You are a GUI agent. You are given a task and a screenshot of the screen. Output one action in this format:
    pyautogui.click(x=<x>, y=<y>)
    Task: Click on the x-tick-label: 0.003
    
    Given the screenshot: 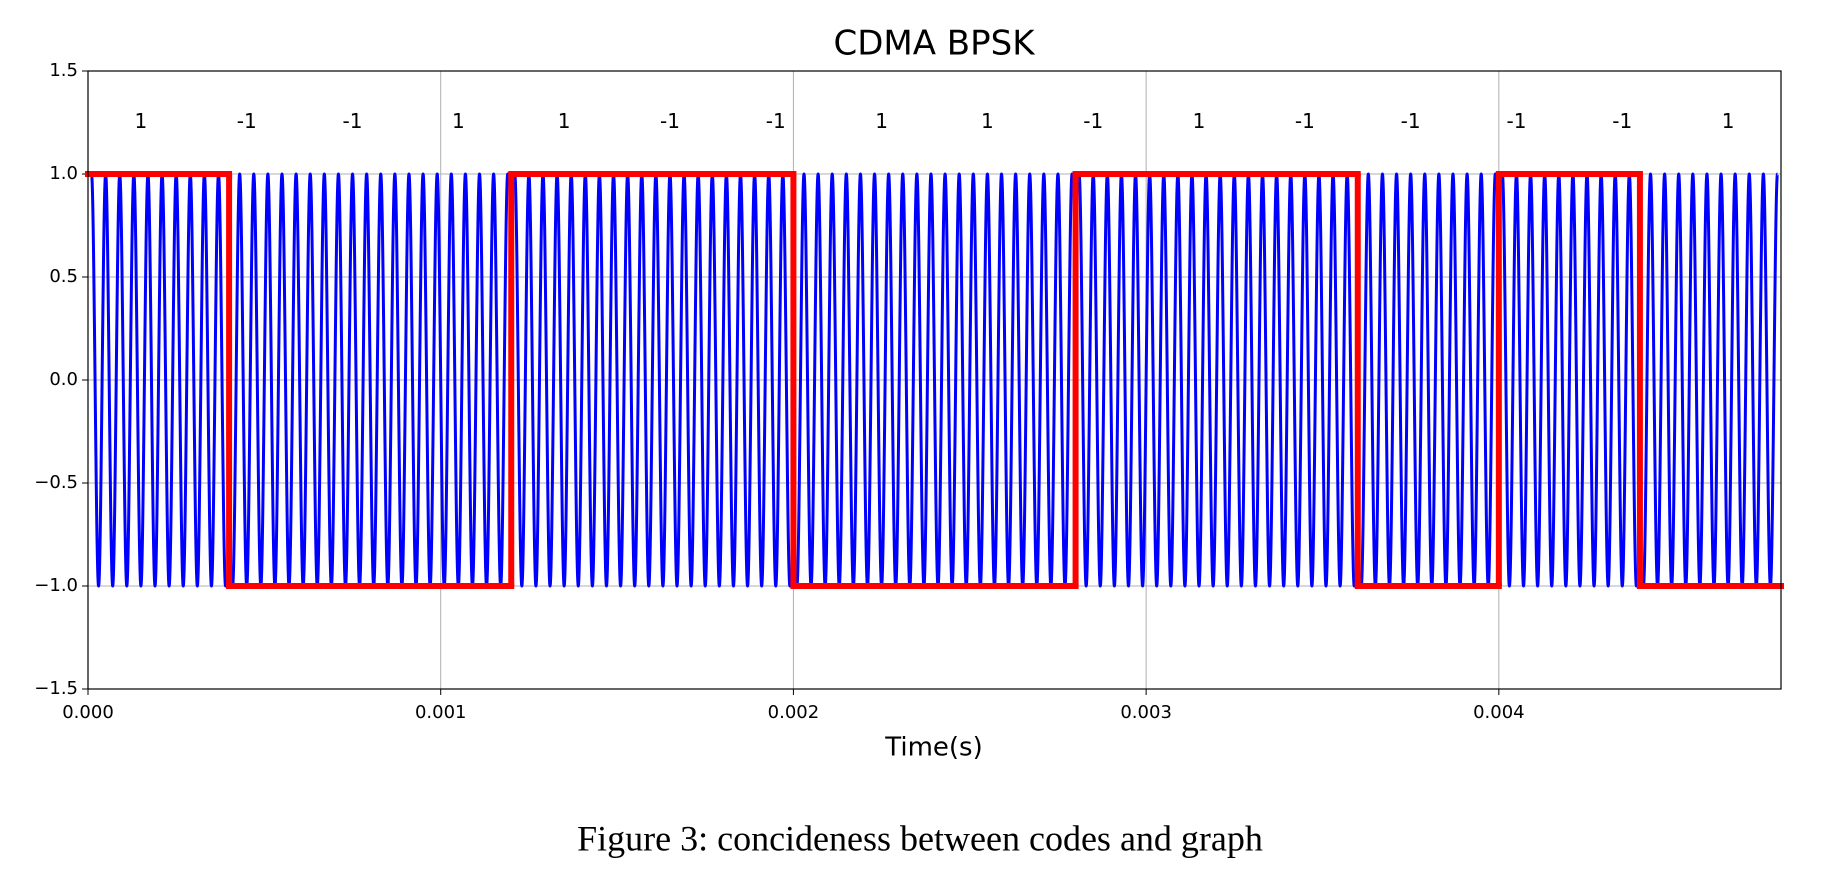 What is the action you would take?
    pyautogui.click(x=1146, y=712)
    